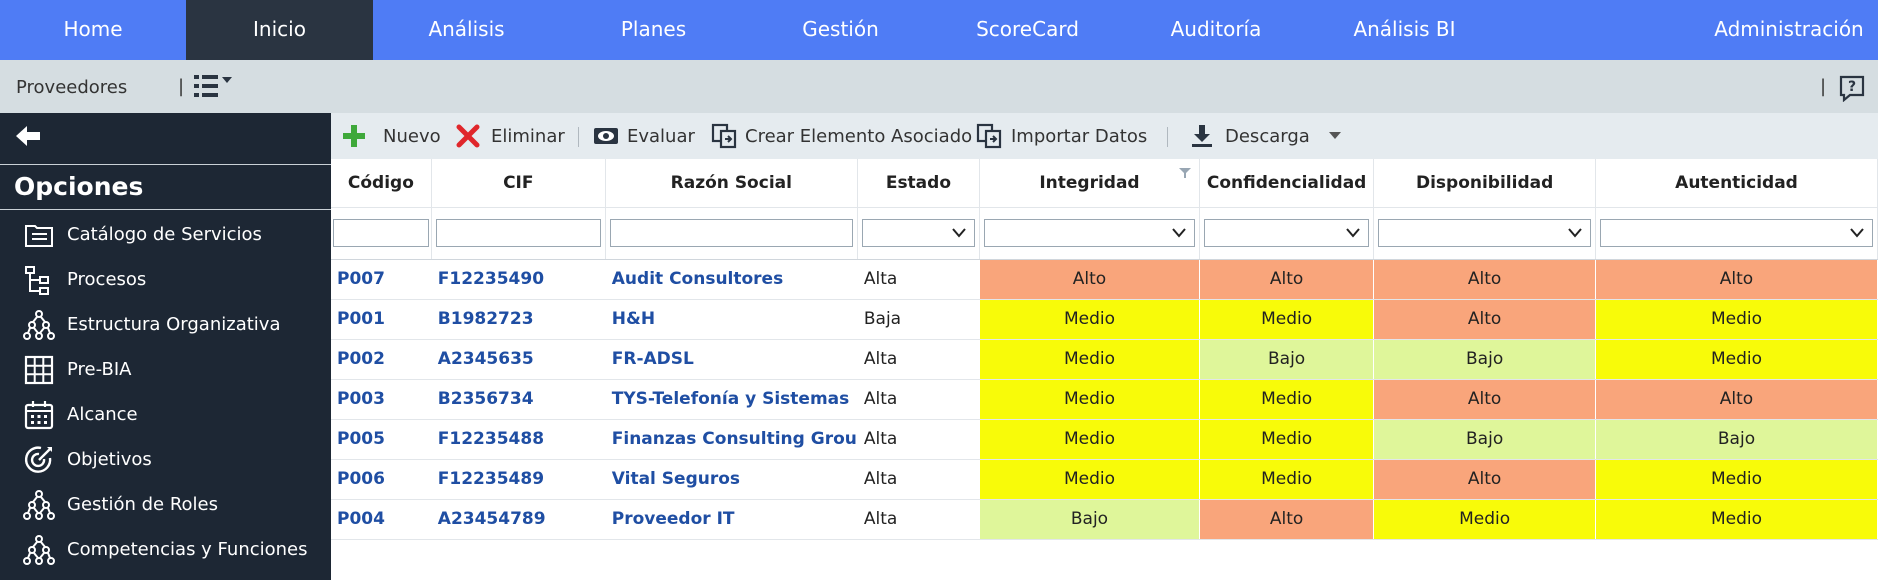 The image size is (1878, 580). I want to click on sidebar-item-pre-bia: Pre-BIA, so click(165, 369).